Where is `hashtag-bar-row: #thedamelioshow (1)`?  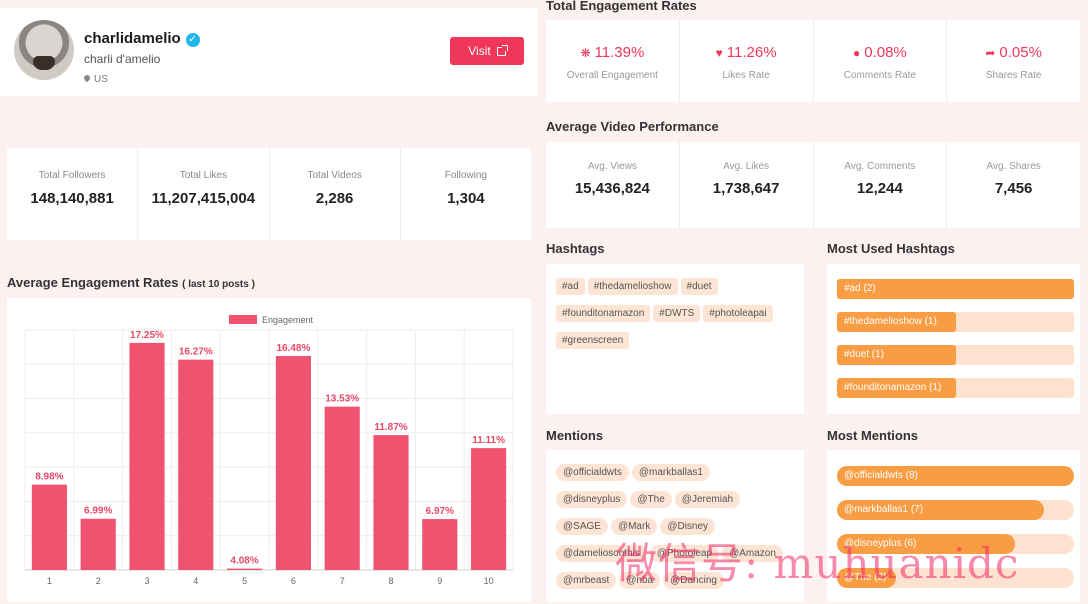
hashtag-bar-row: #thedamelioshow (1) is located at coordinates (955, 322).